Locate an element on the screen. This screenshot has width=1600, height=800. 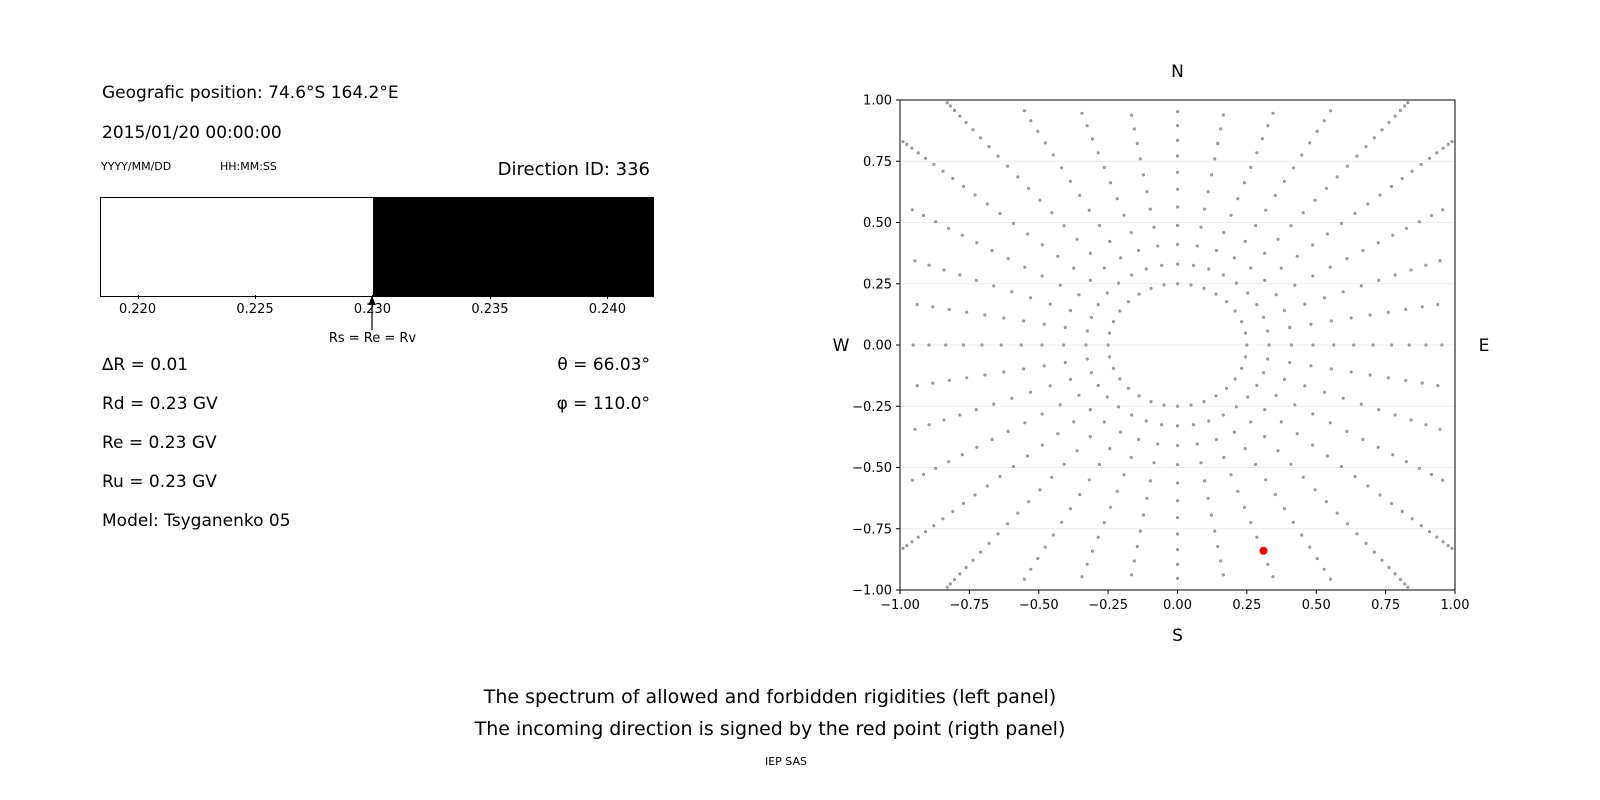
y-tick-label: −0.75 is located at coordinates (872, 529).